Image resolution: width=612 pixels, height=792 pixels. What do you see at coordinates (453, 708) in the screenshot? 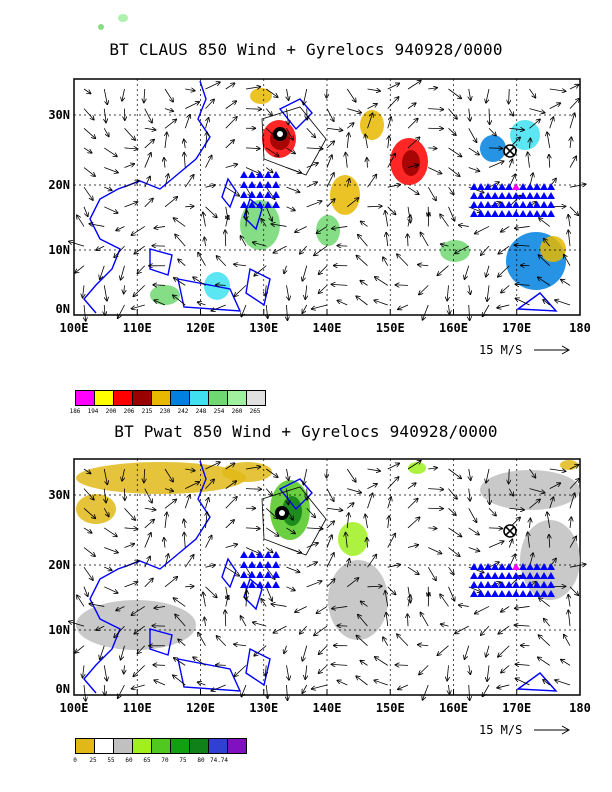
I see `bot-x-tick-label: 160E` at bounding box center [453, 708].